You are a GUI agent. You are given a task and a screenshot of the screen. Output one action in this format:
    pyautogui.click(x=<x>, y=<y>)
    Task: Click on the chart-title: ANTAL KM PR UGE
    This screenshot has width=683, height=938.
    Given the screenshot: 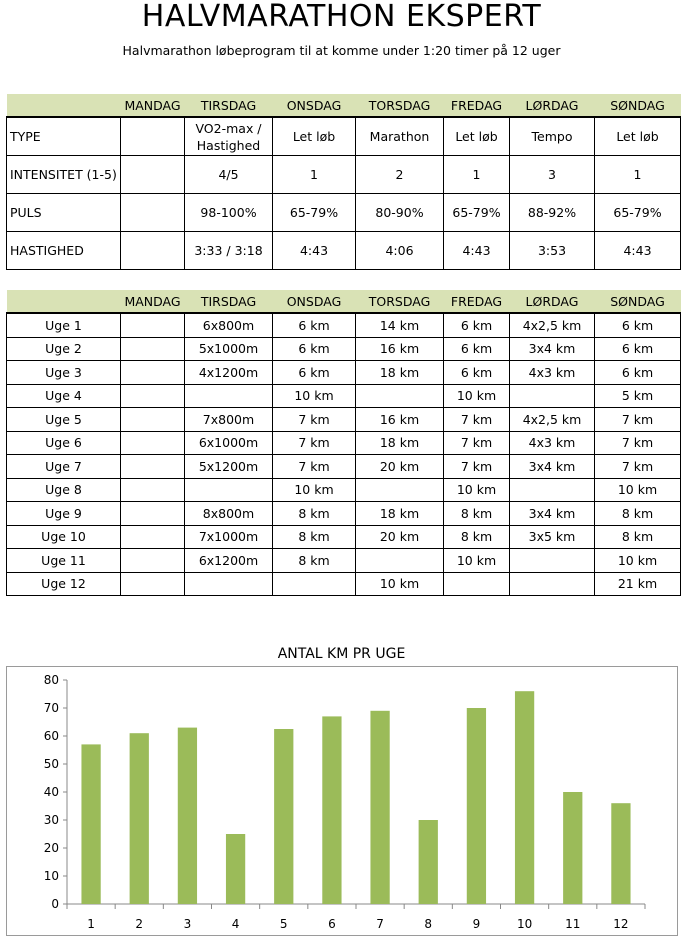 What is the action you would take?
    pyautogui.click(x=341, y=654)
    